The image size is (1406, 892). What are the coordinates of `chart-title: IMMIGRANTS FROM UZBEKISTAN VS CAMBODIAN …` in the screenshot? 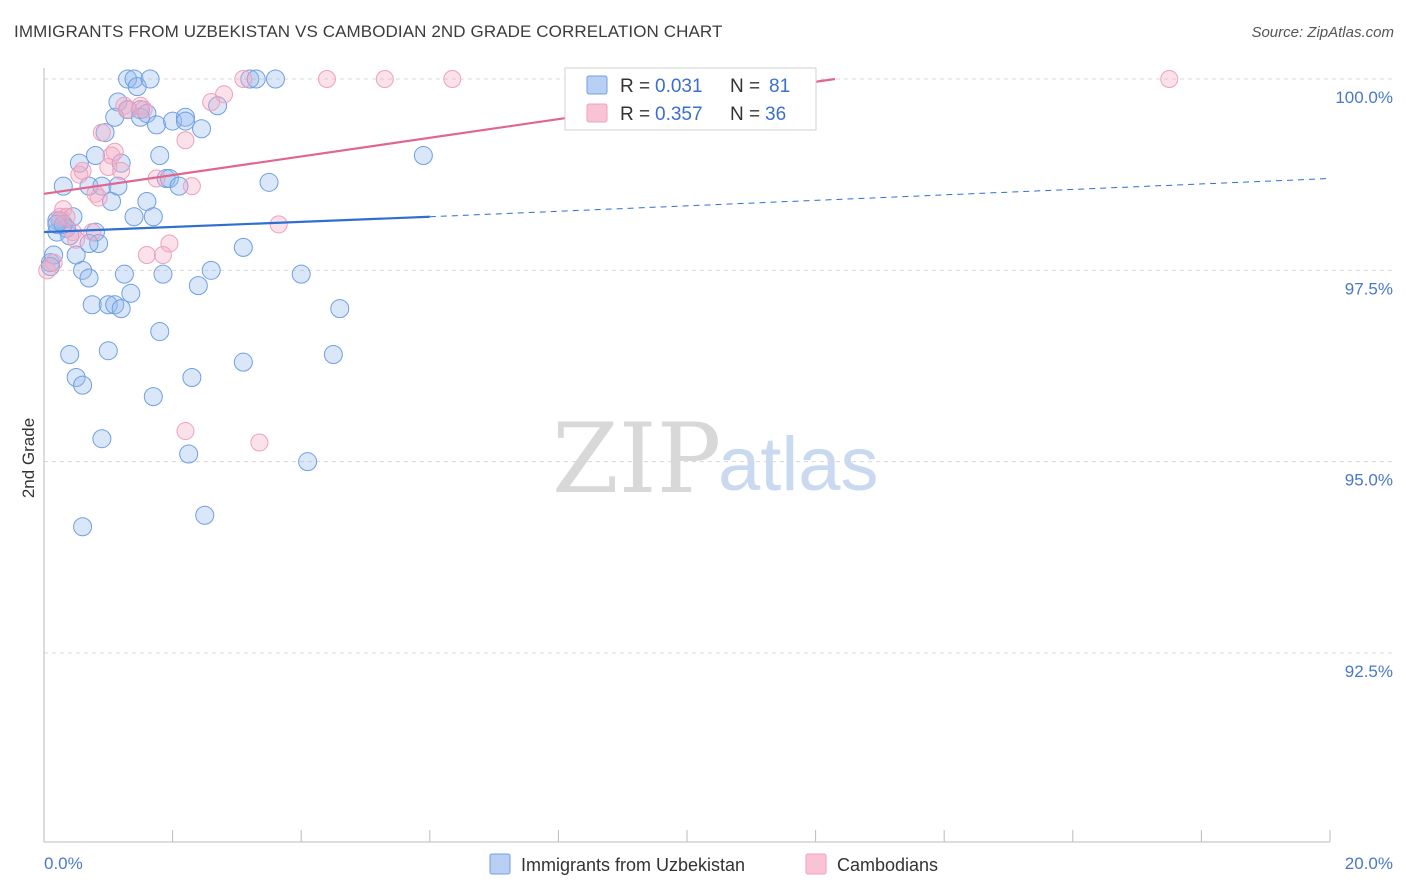 It's located at (368, 31).